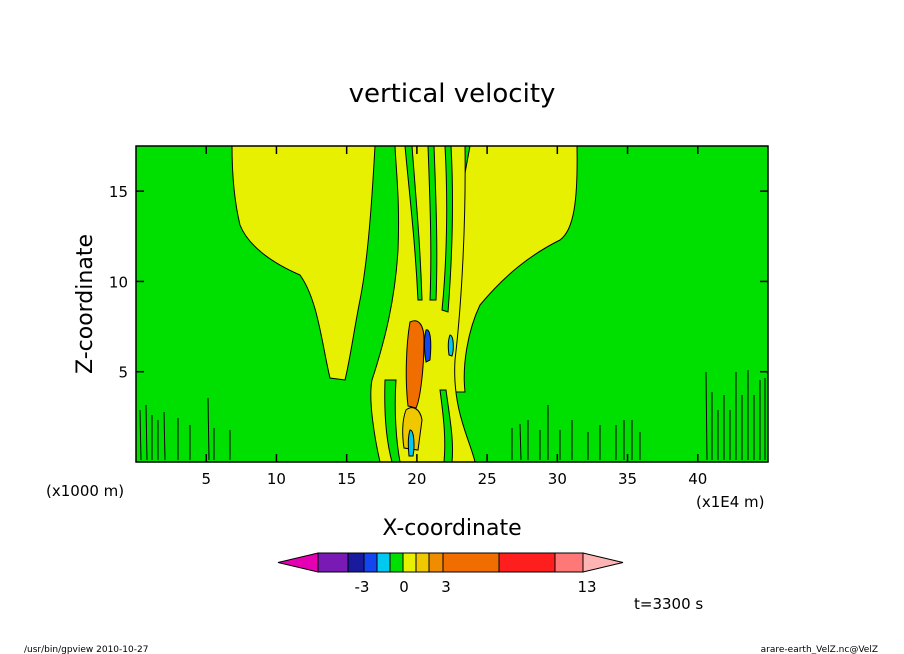 Image resolution: width=904 pixels, height=654 pixels. I want to click on colorbar-label: 3, so click(446, 587).